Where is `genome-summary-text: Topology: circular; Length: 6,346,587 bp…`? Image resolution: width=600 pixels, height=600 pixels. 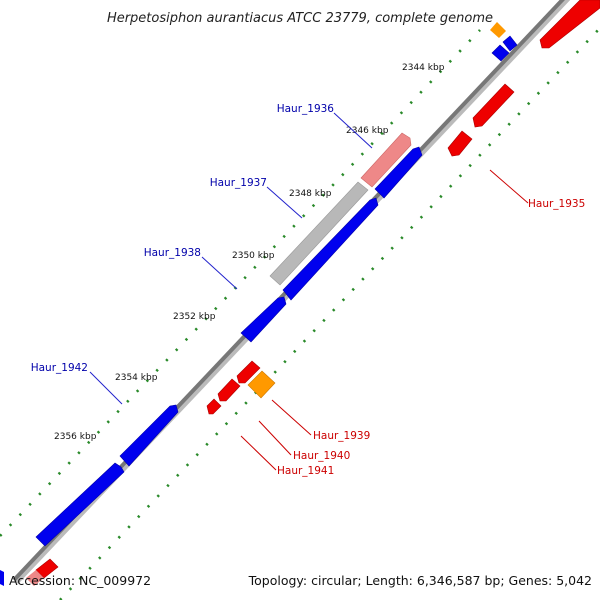
genome-summary-text: Topology: circular; Length: 6,346,587 bp… is located at coordinates (420, 580).